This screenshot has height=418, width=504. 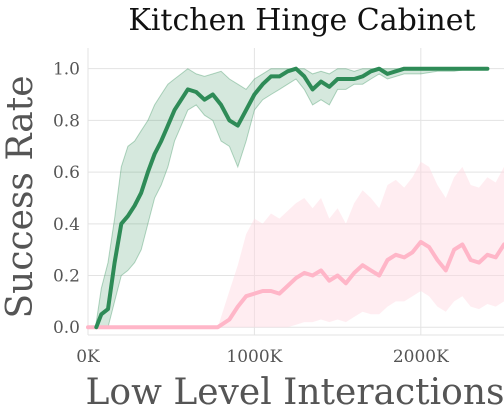 I want to click on x-tick-label: 0K, so click(x=88, y=357).